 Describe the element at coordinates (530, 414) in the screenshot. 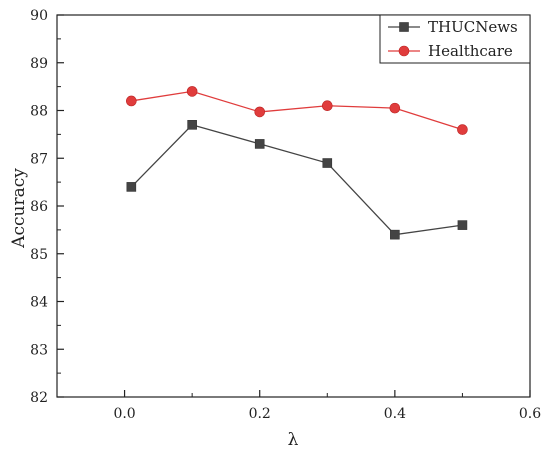

I see `x-tick-label: 0.6` at that location.